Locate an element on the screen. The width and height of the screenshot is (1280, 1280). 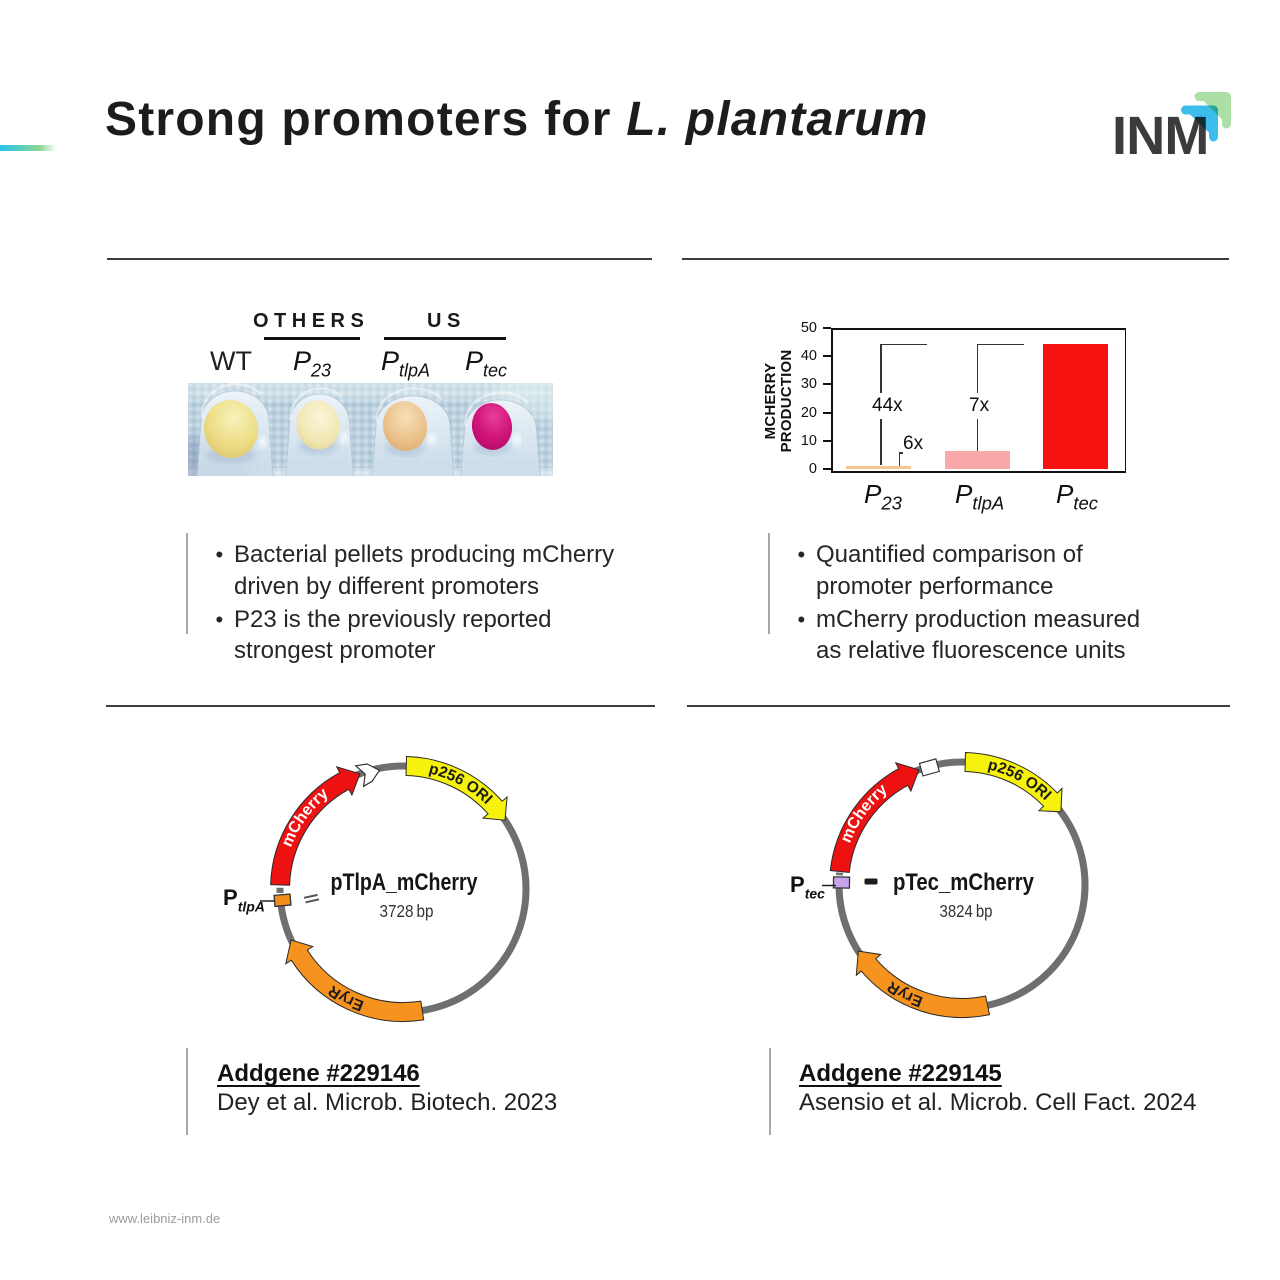
svg-text: 3824 bp is located at coordinates (966, 911).